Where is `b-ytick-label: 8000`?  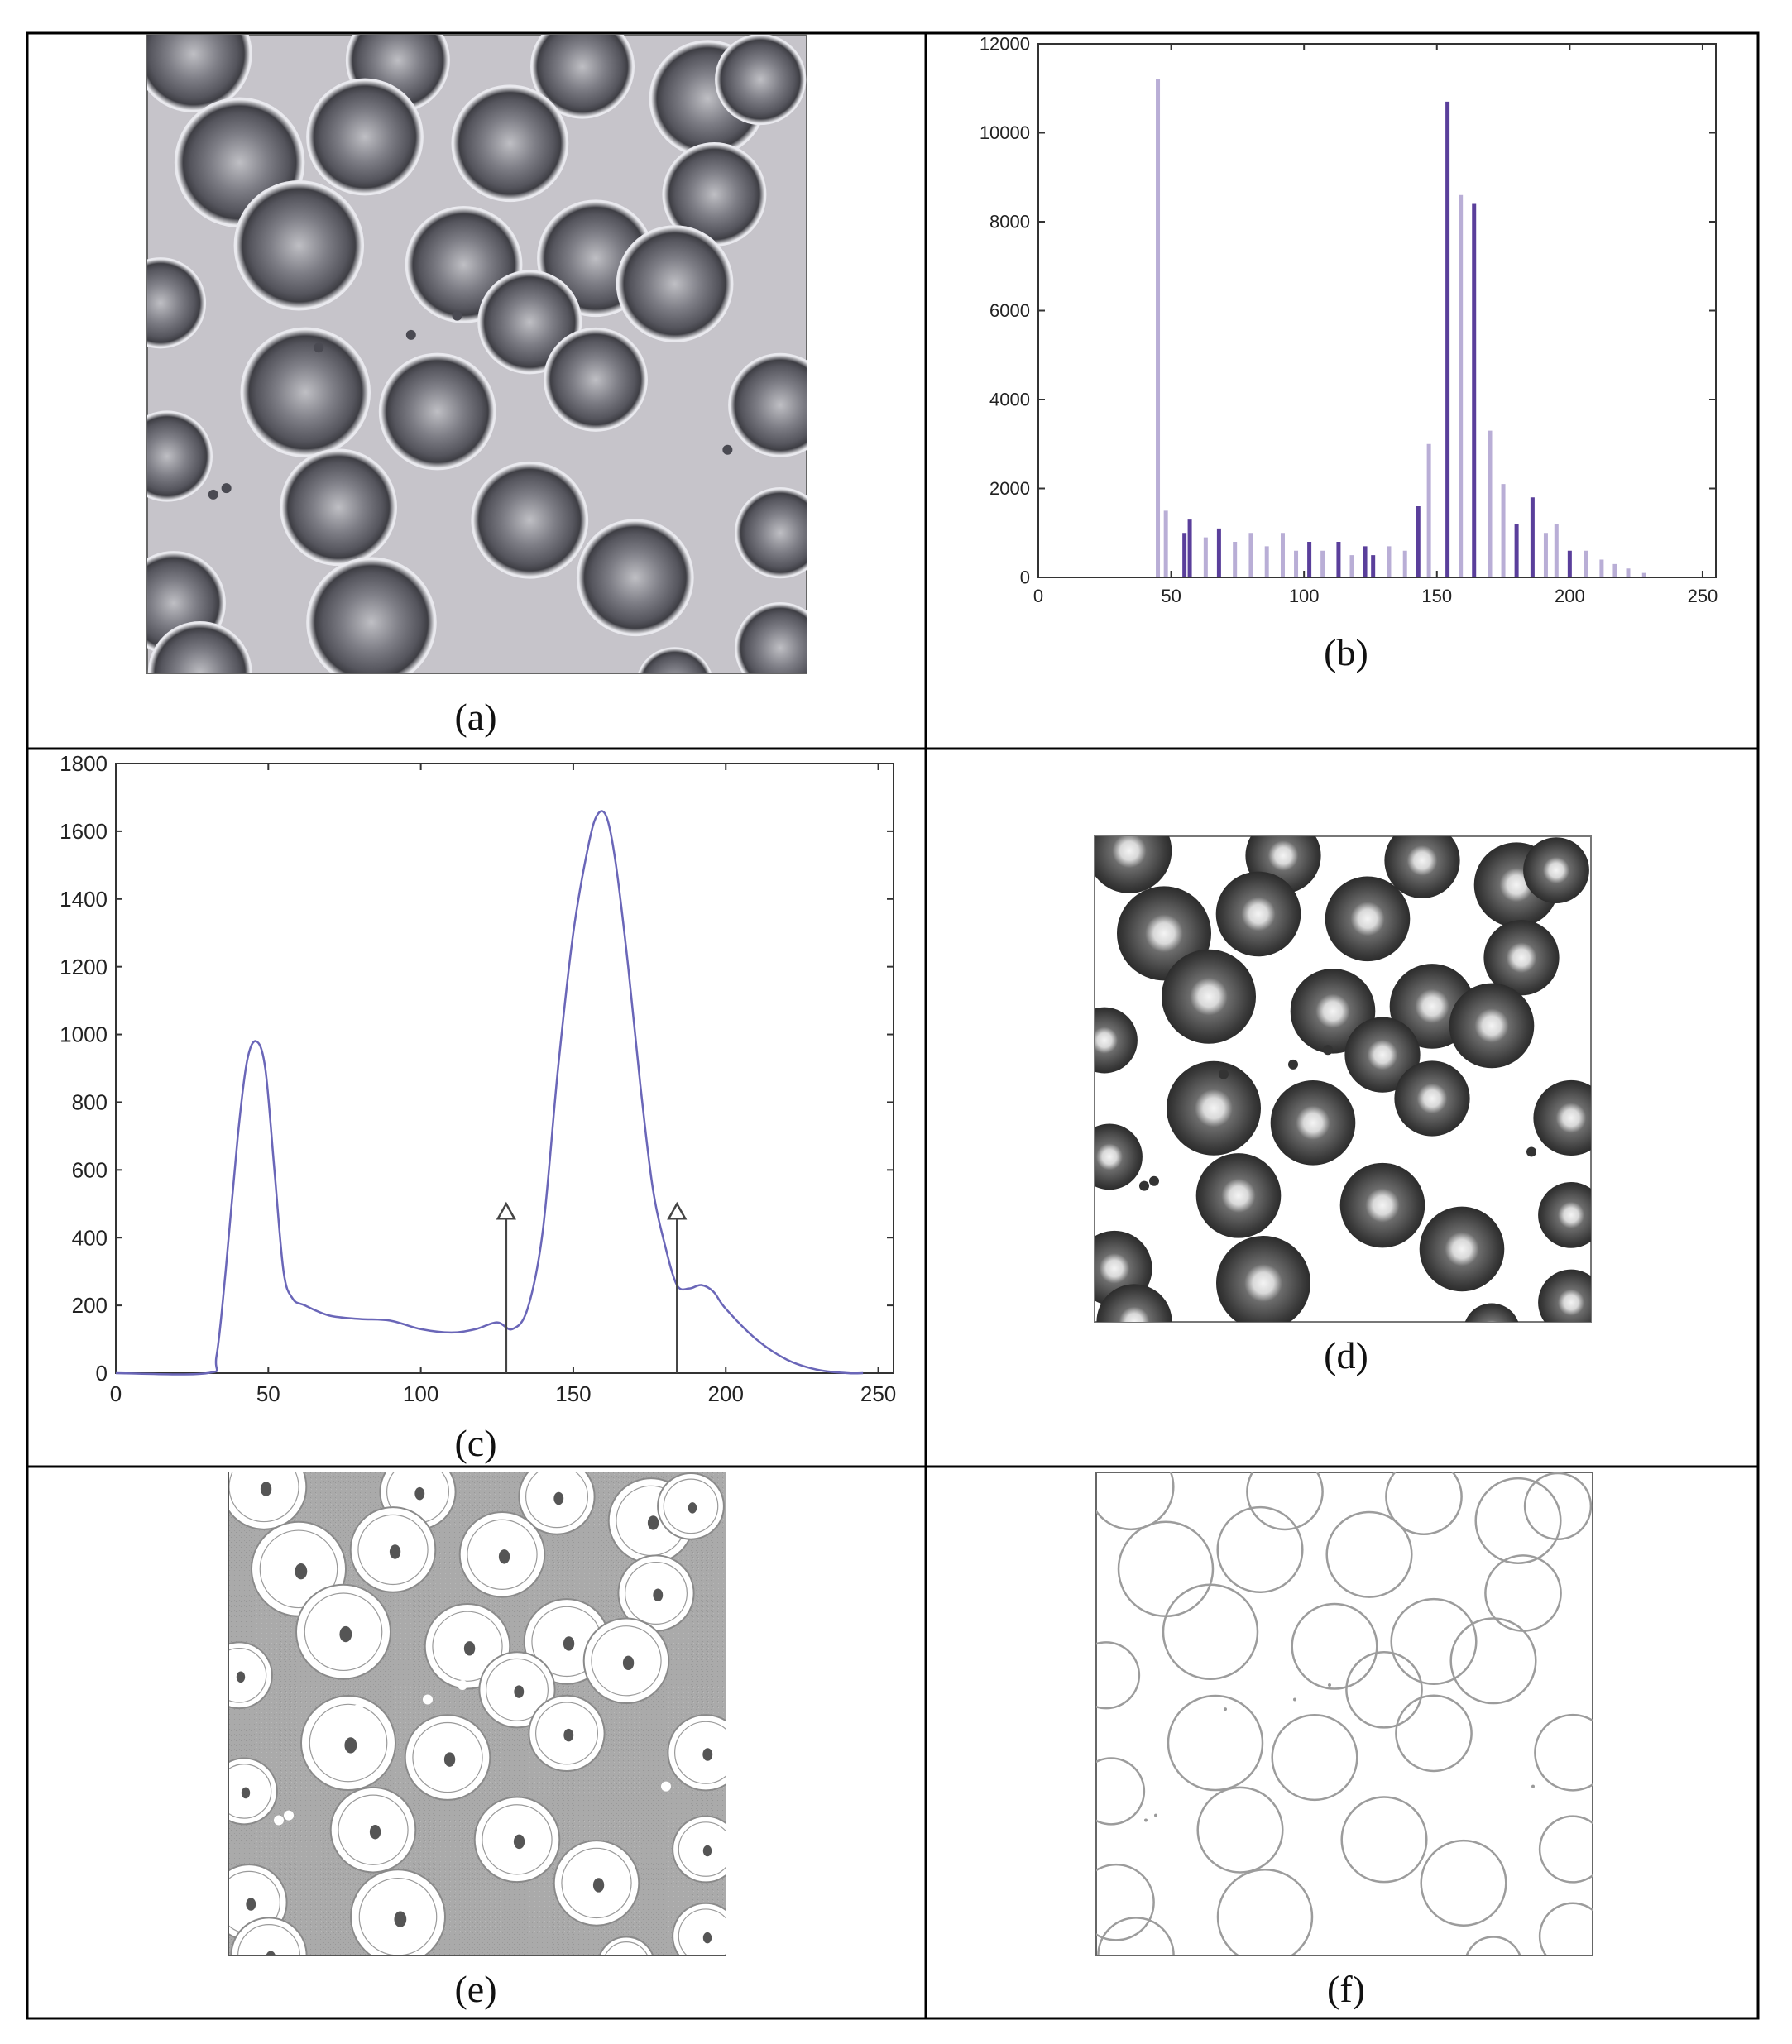
b-ytick-label: 8000 is located at coordinates (1010, 222).